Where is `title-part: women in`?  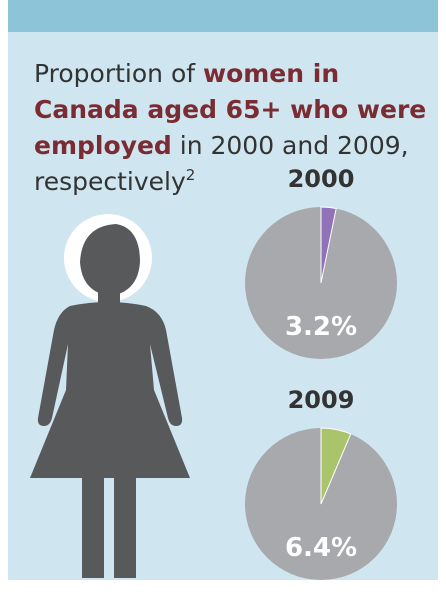
title-part: women in is located at coordinates (271, 73).